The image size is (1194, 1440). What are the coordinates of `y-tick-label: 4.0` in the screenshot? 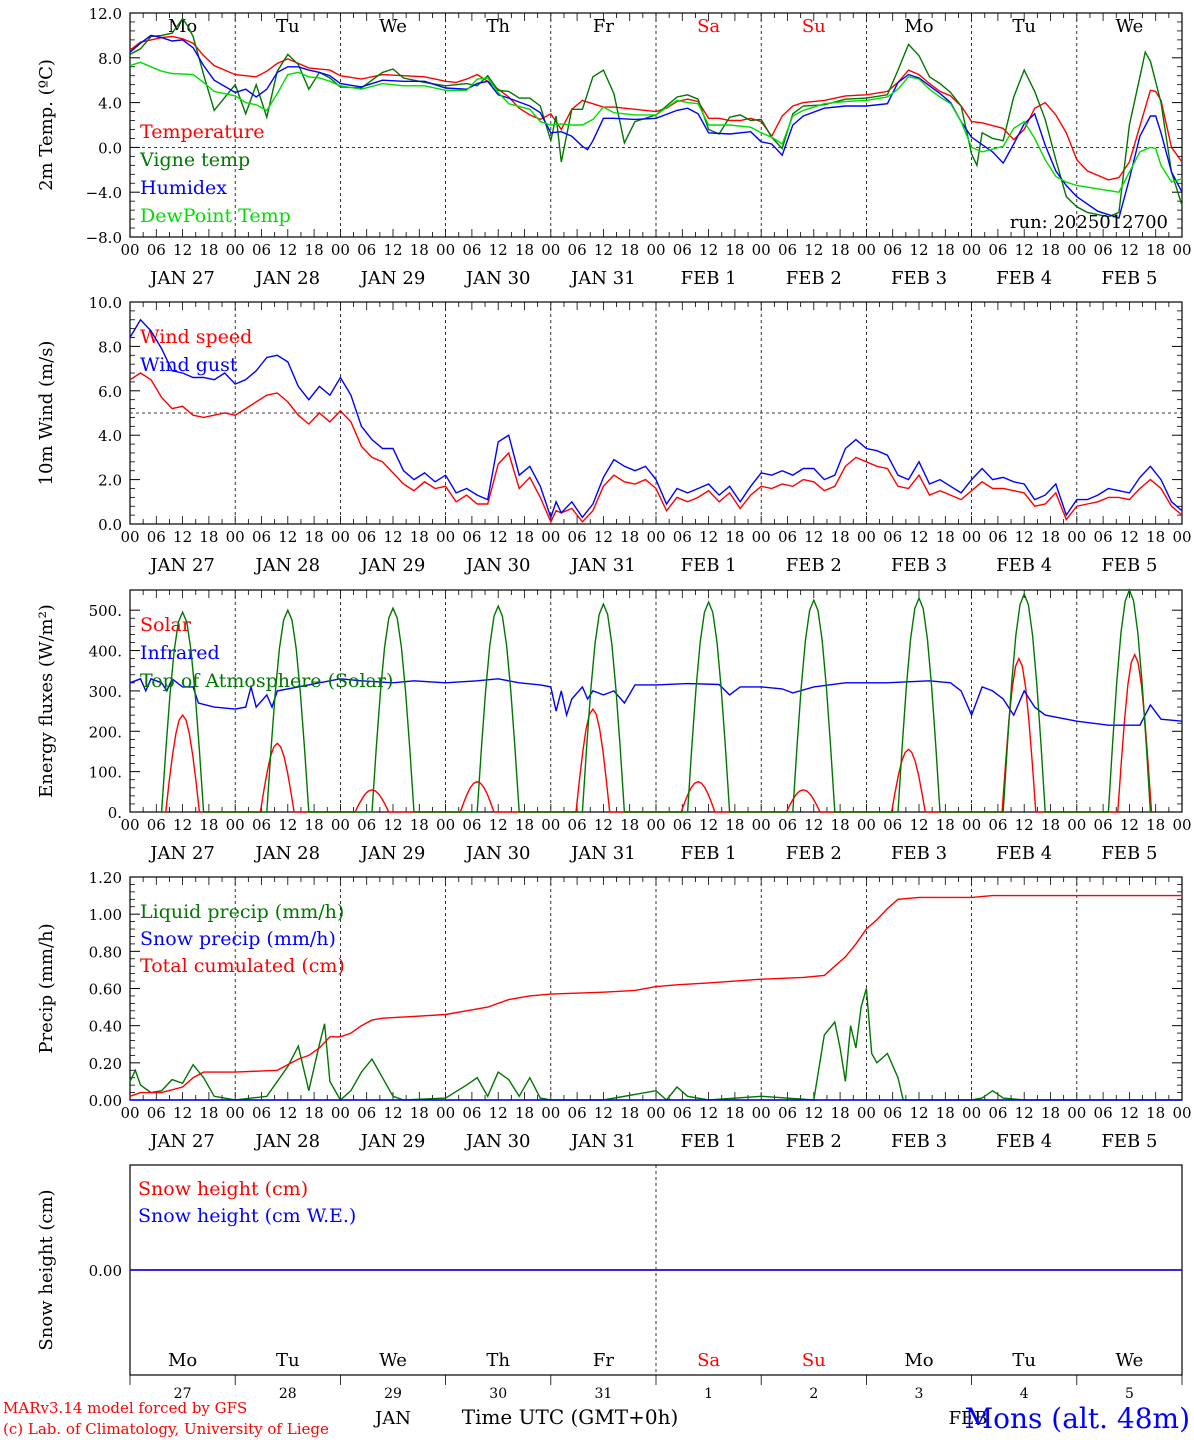 It's located at (110, 104).